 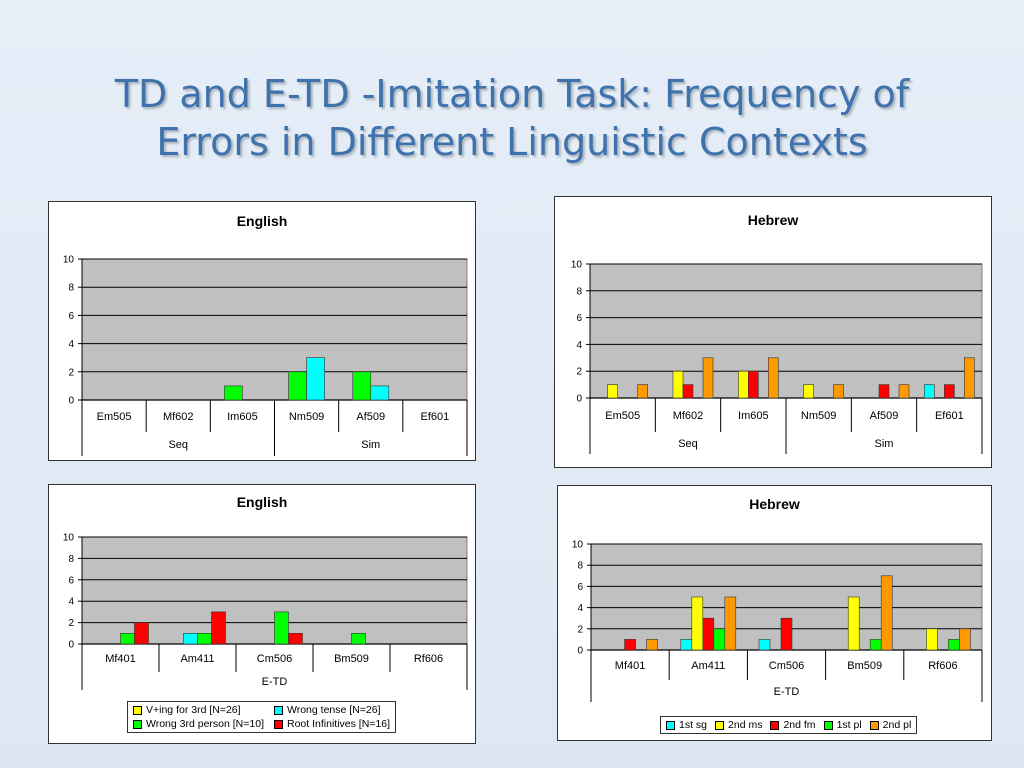 What do you see at coordinates (745, 725) in the screenshot?
I see `legend-label: 2nd ms` at bounding box center [745, 725].